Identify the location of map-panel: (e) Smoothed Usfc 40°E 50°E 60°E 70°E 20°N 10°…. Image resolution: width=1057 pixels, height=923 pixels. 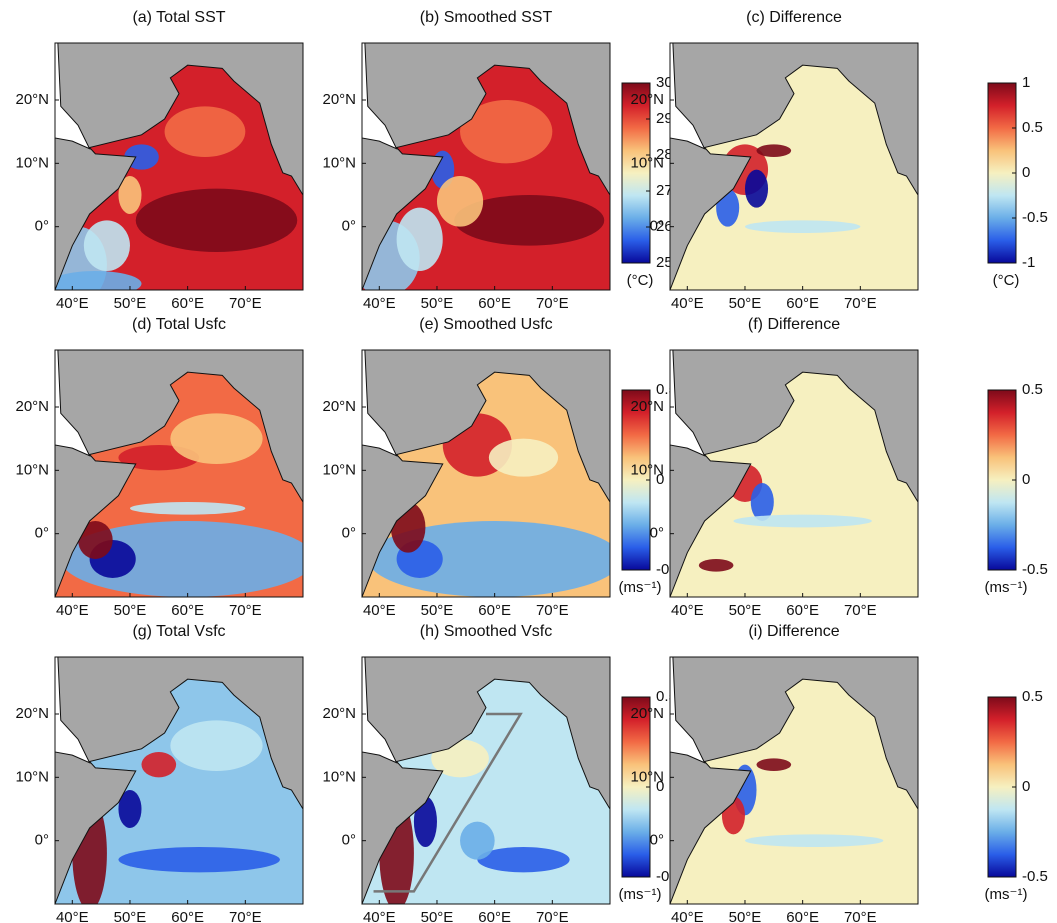
(501, 467).